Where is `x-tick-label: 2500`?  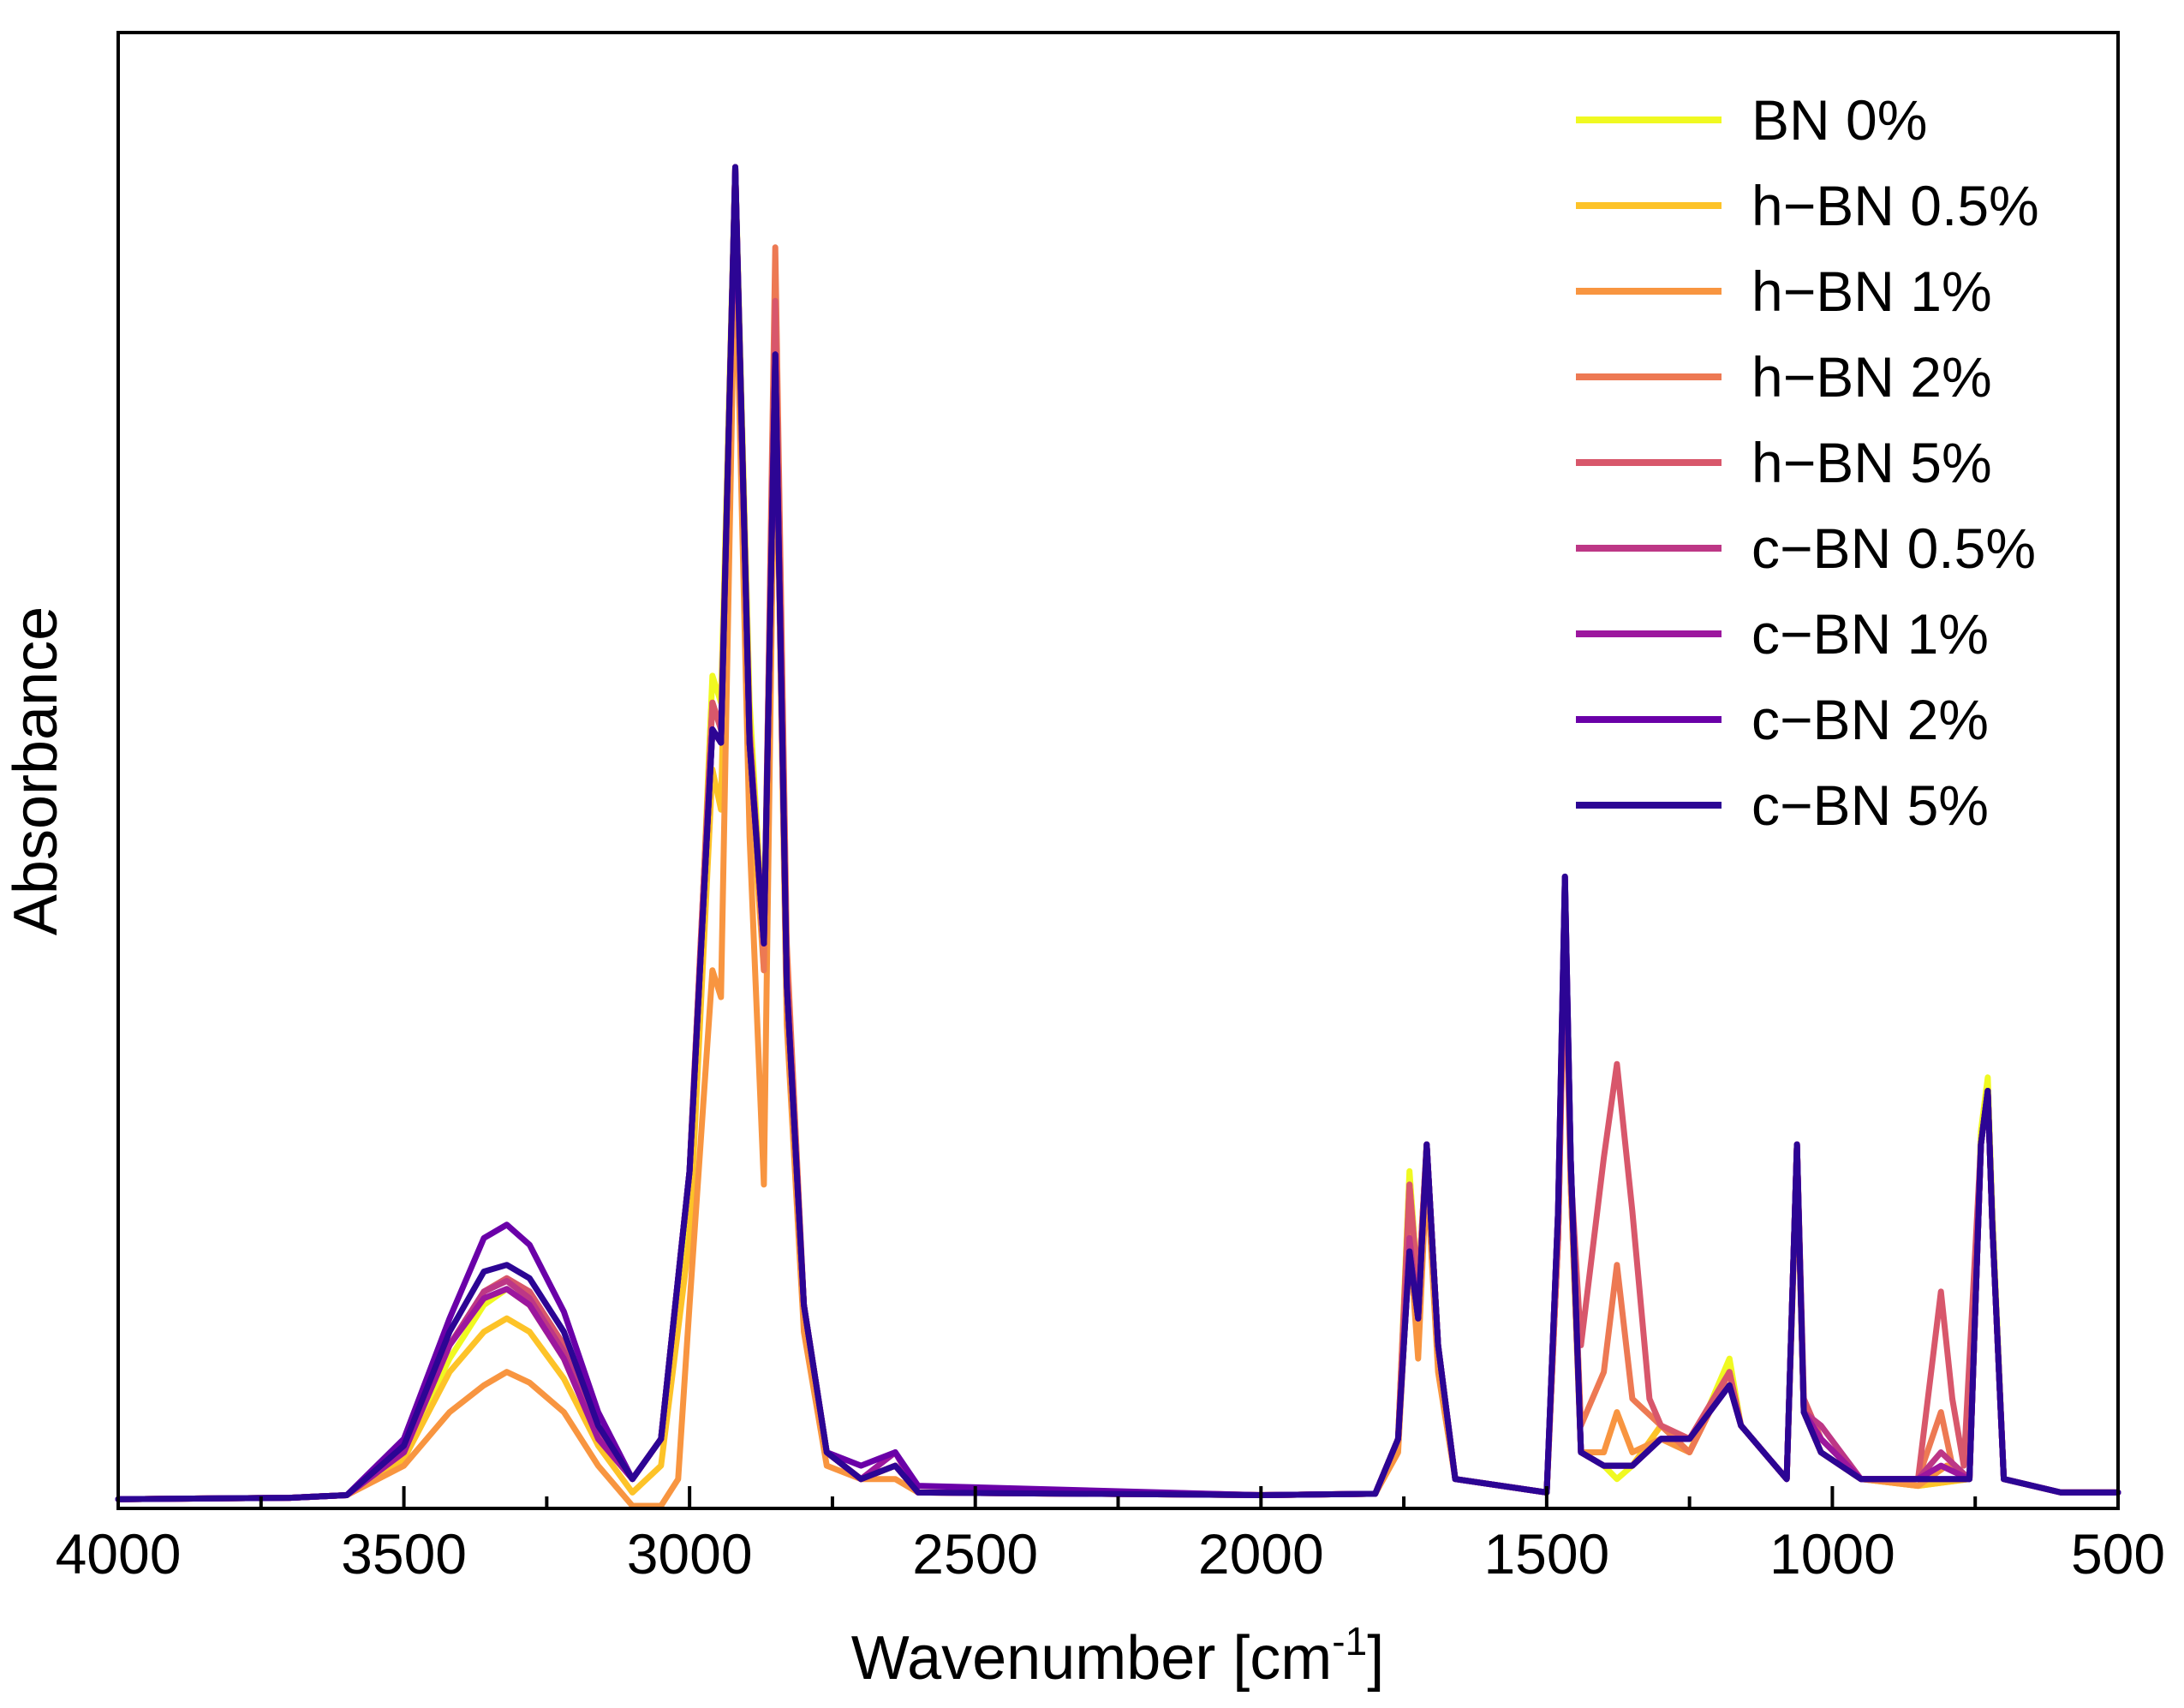 x-tick-label: 2500 is located at coordinates (975, 1554).